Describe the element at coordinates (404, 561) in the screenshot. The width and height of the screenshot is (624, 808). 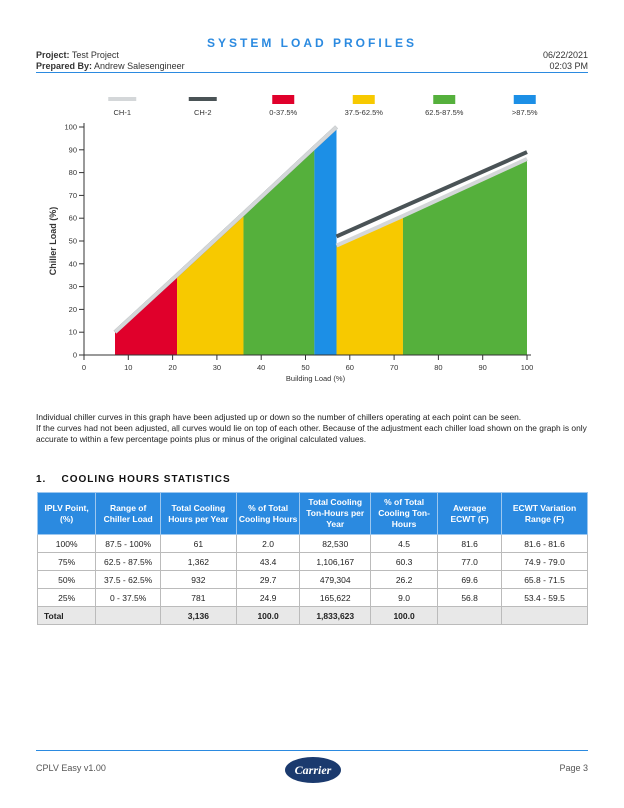
I see `table-cell: 60.3` at that location.